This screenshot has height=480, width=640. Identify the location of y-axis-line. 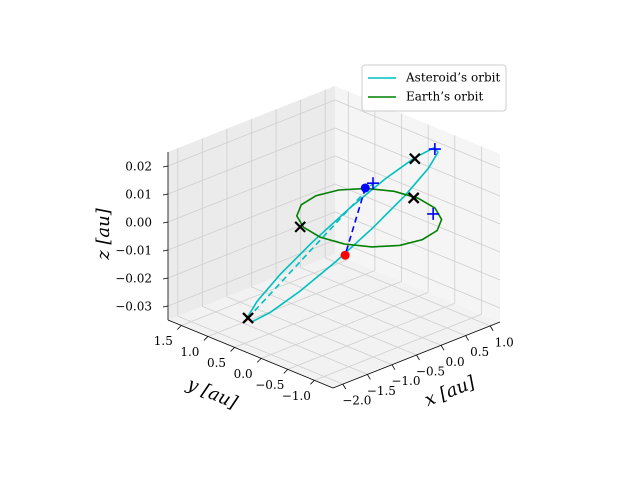
(250, 354).